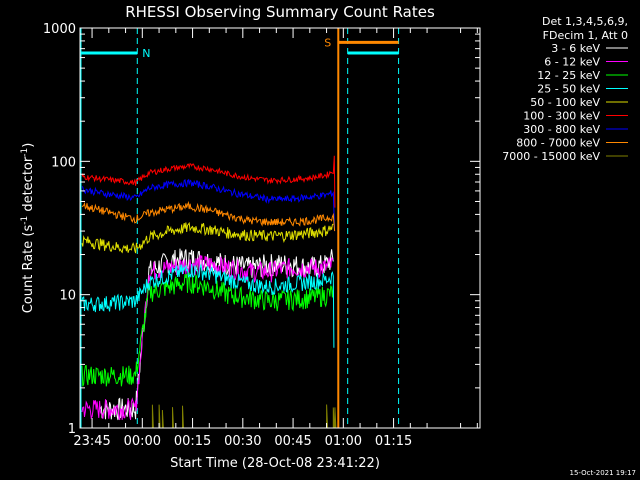  What do you see at coordinates (192, 441) in the screenshot?
I see `x-tick-label: 00:15` at bounding box center [192, 441].